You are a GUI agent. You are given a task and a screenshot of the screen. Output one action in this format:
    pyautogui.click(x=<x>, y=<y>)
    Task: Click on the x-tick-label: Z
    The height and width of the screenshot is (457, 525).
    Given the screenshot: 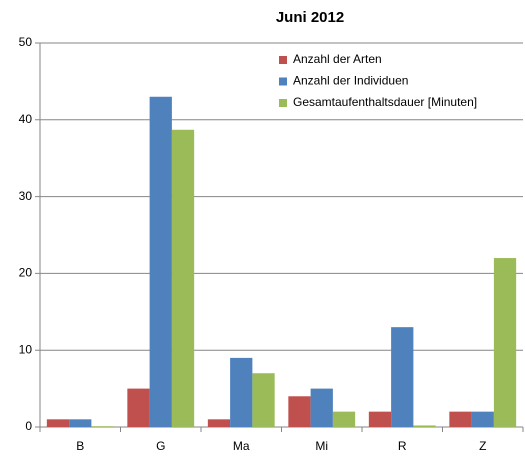 What is the action you would take?
    pyautogui.click(x=482, y=446)
    